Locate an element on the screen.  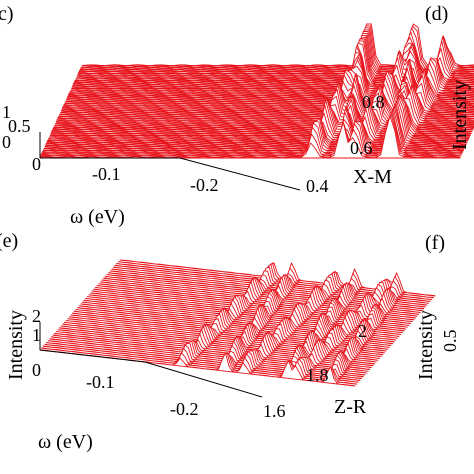
panel-c-ylabel: X-M is located at coordinates (372, 177).